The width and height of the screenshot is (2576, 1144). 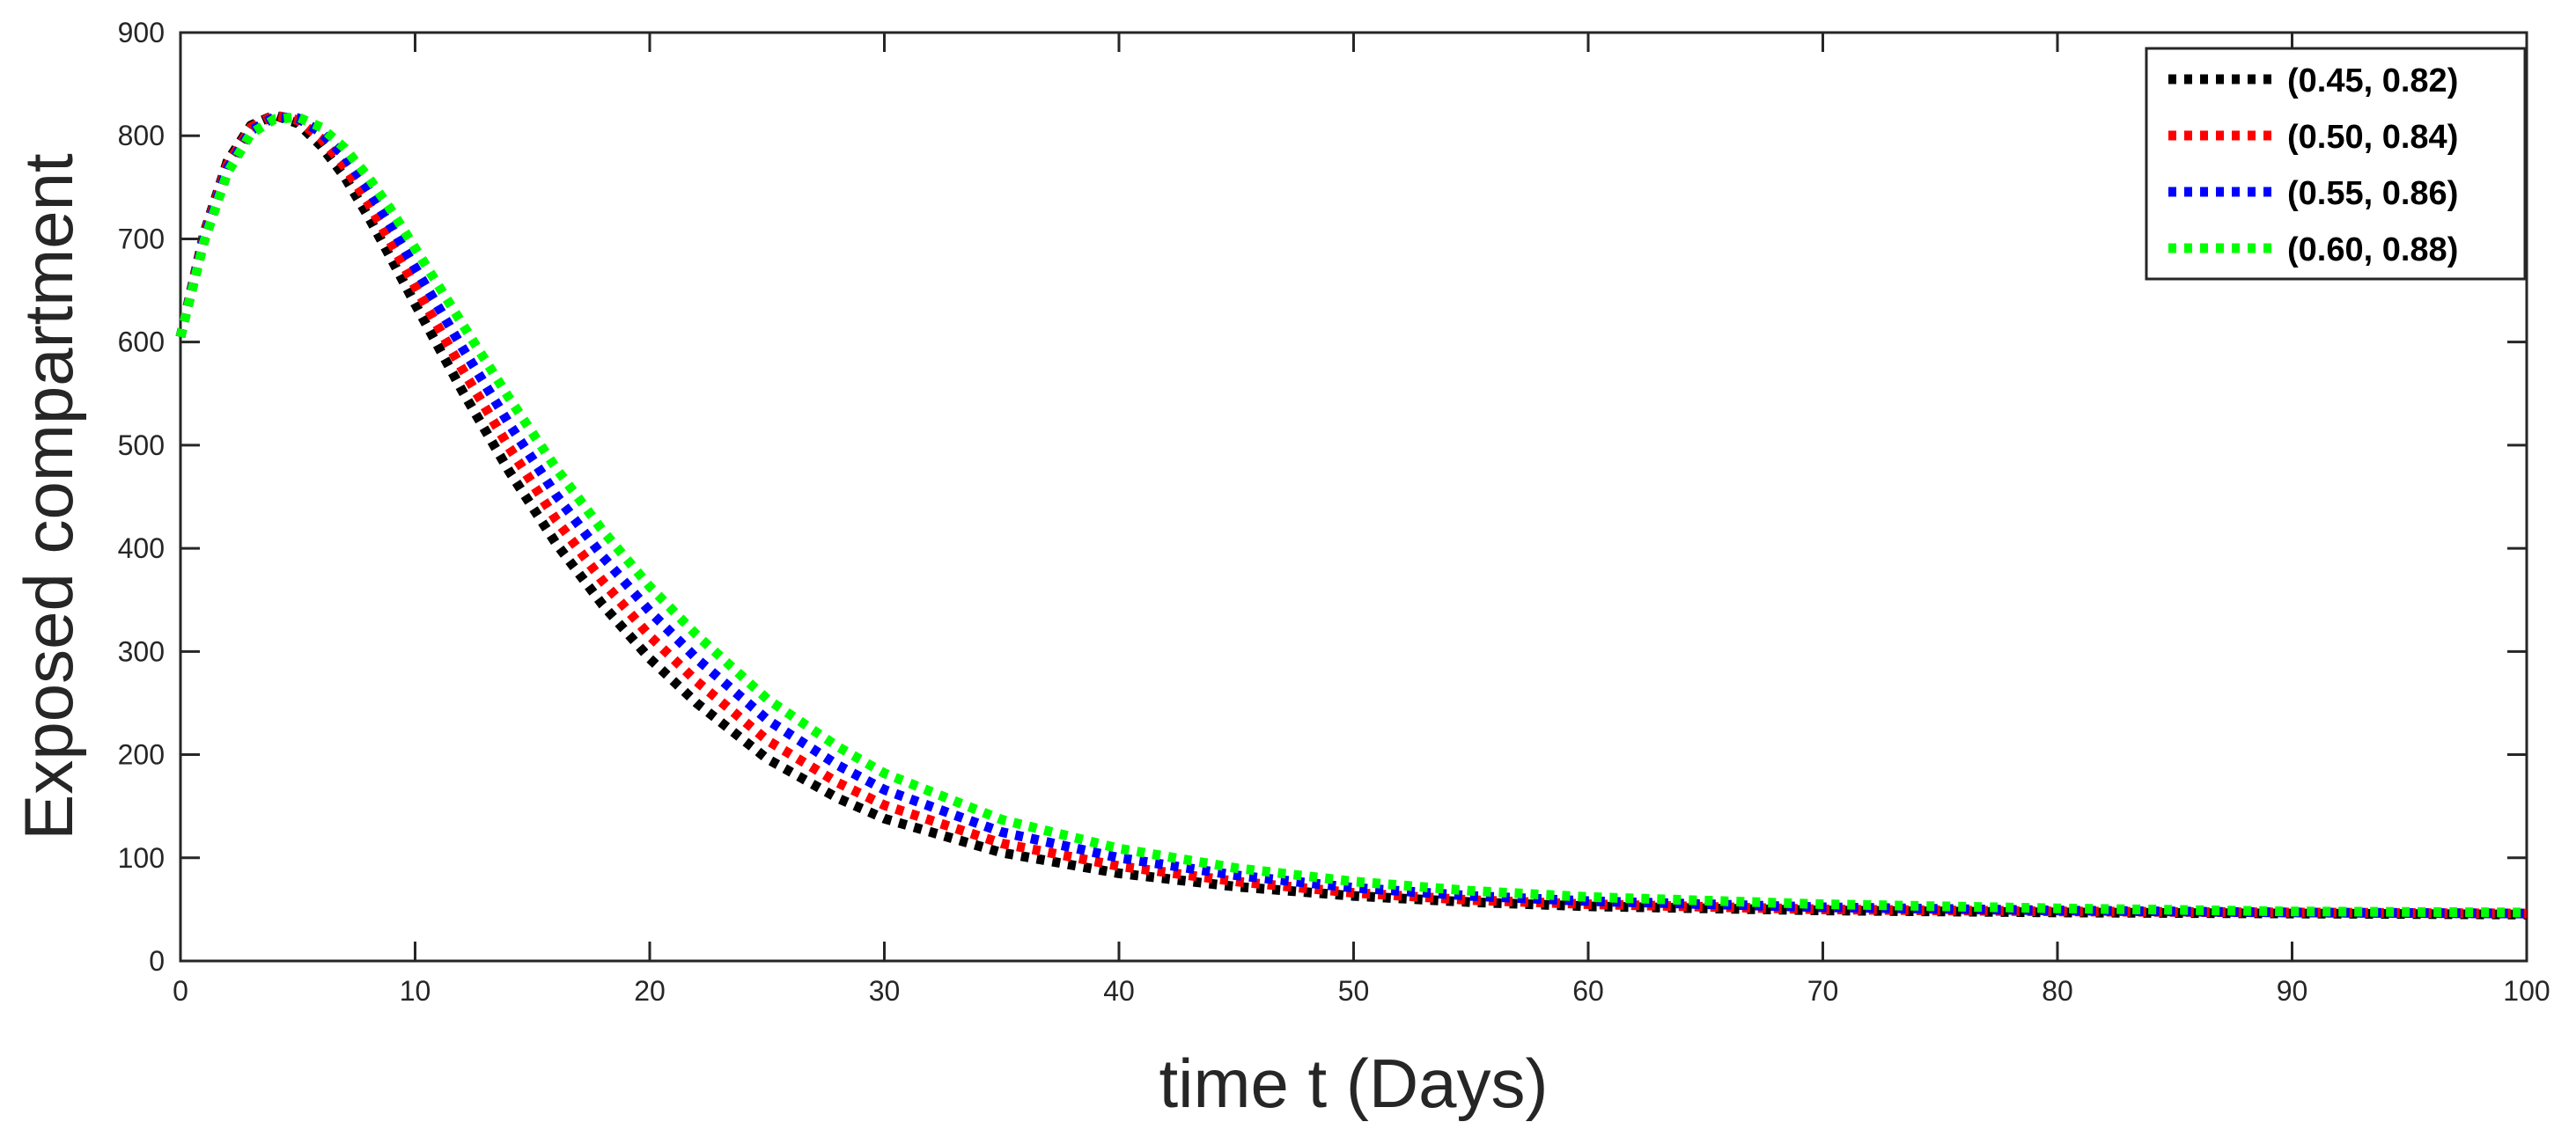 I want to click on x-tick-label: 80, so click(x=2057, y=991).